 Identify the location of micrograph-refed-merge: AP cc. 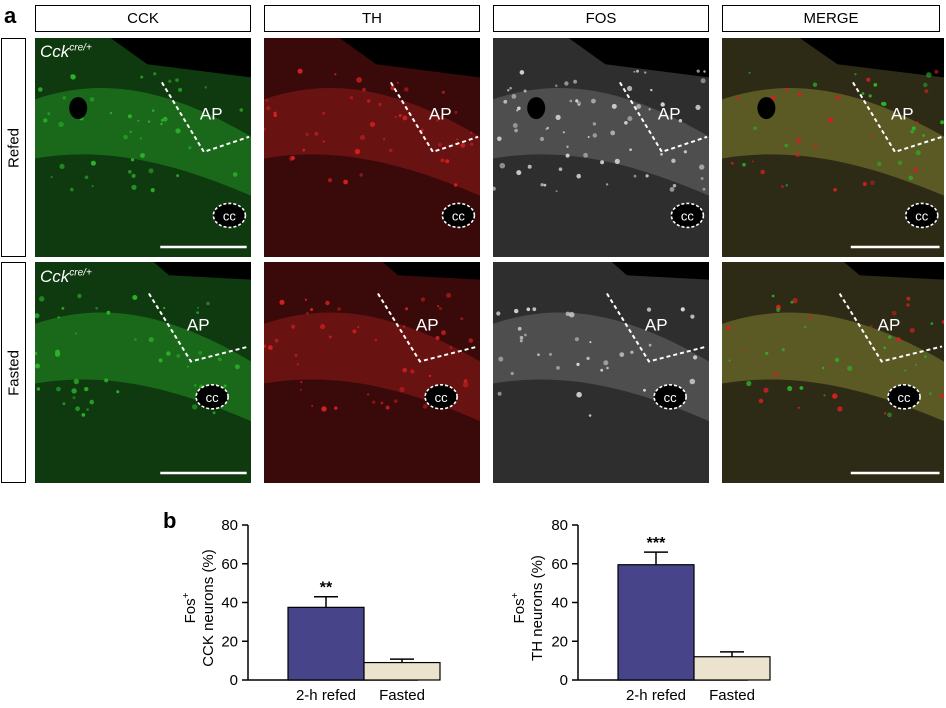
(833, 147).